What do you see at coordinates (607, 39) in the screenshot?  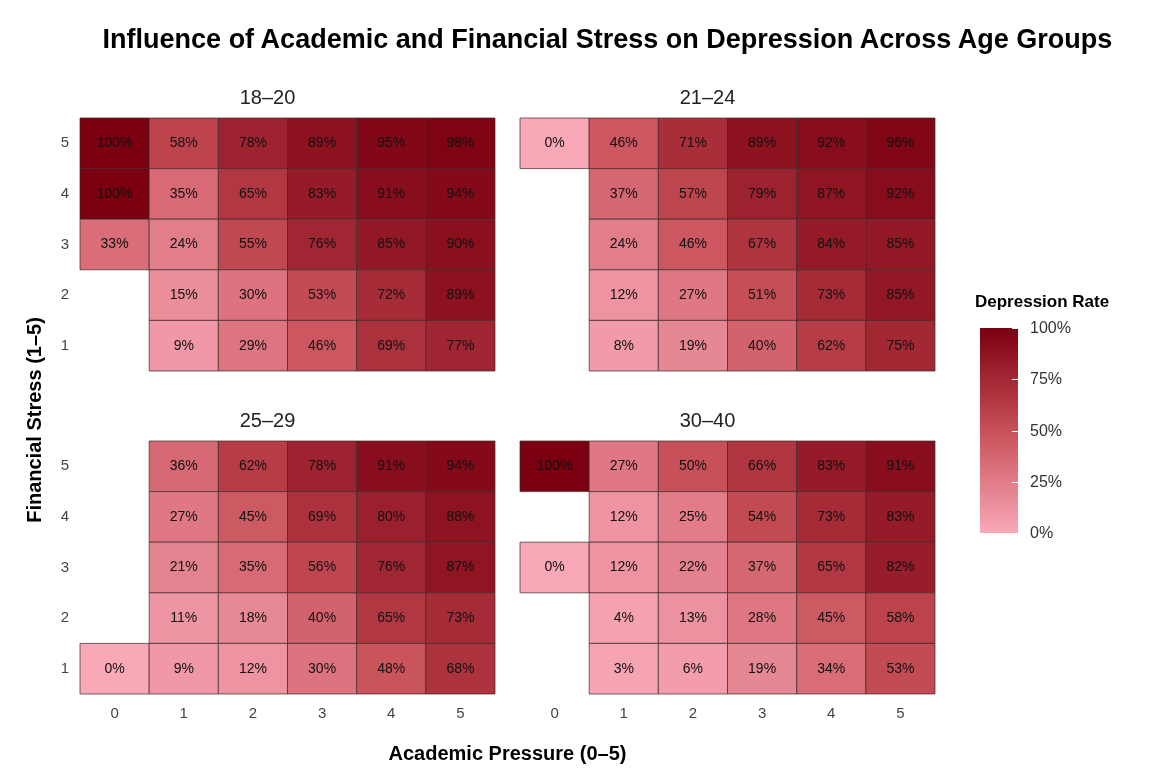 I see `text: Influence of Academic and Financial Stress on Depression Across Age Groups` at bounding box center [607, 39].